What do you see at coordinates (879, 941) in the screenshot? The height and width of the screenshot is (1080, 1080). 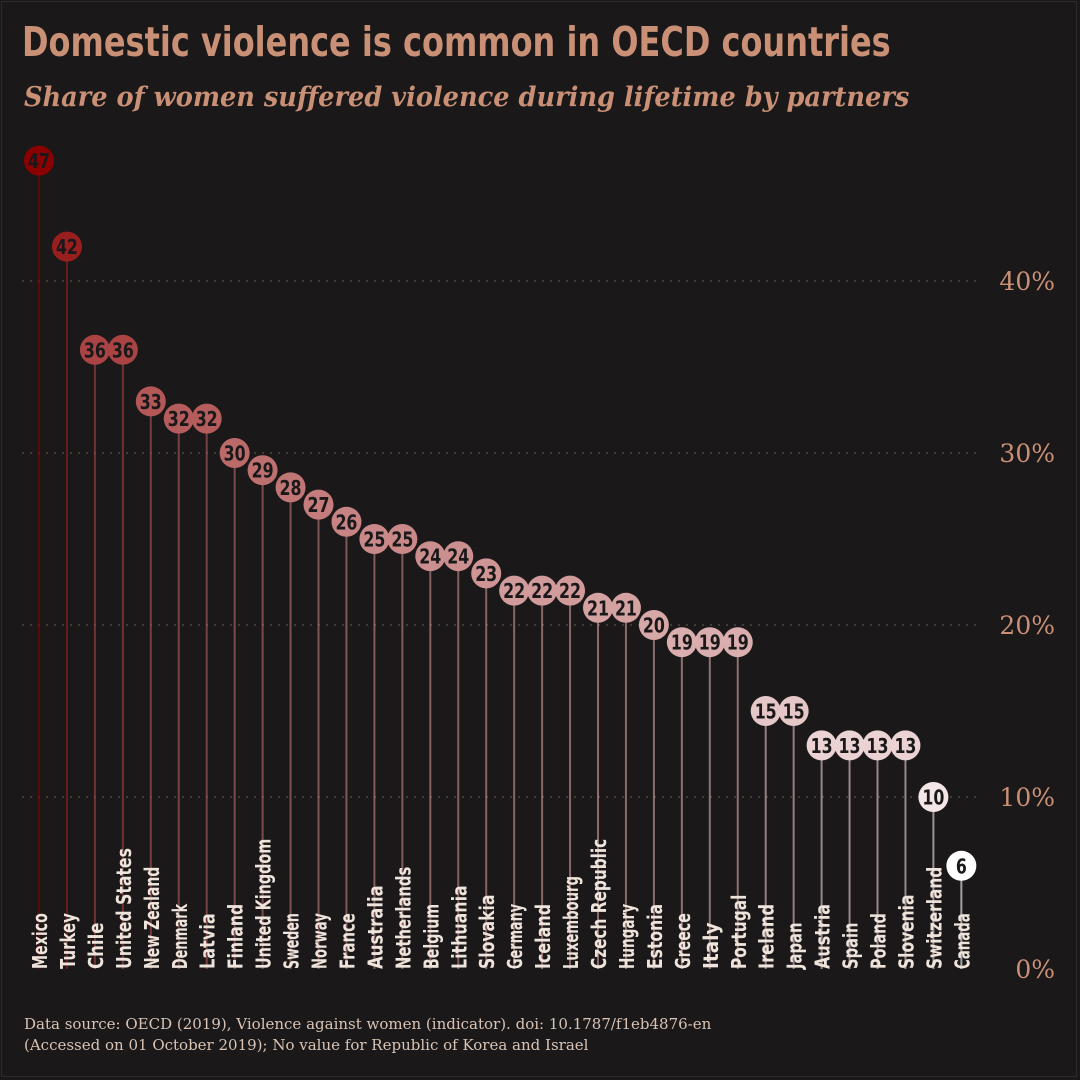 I see `country-label: Poland` at bounding box center [879, 941].